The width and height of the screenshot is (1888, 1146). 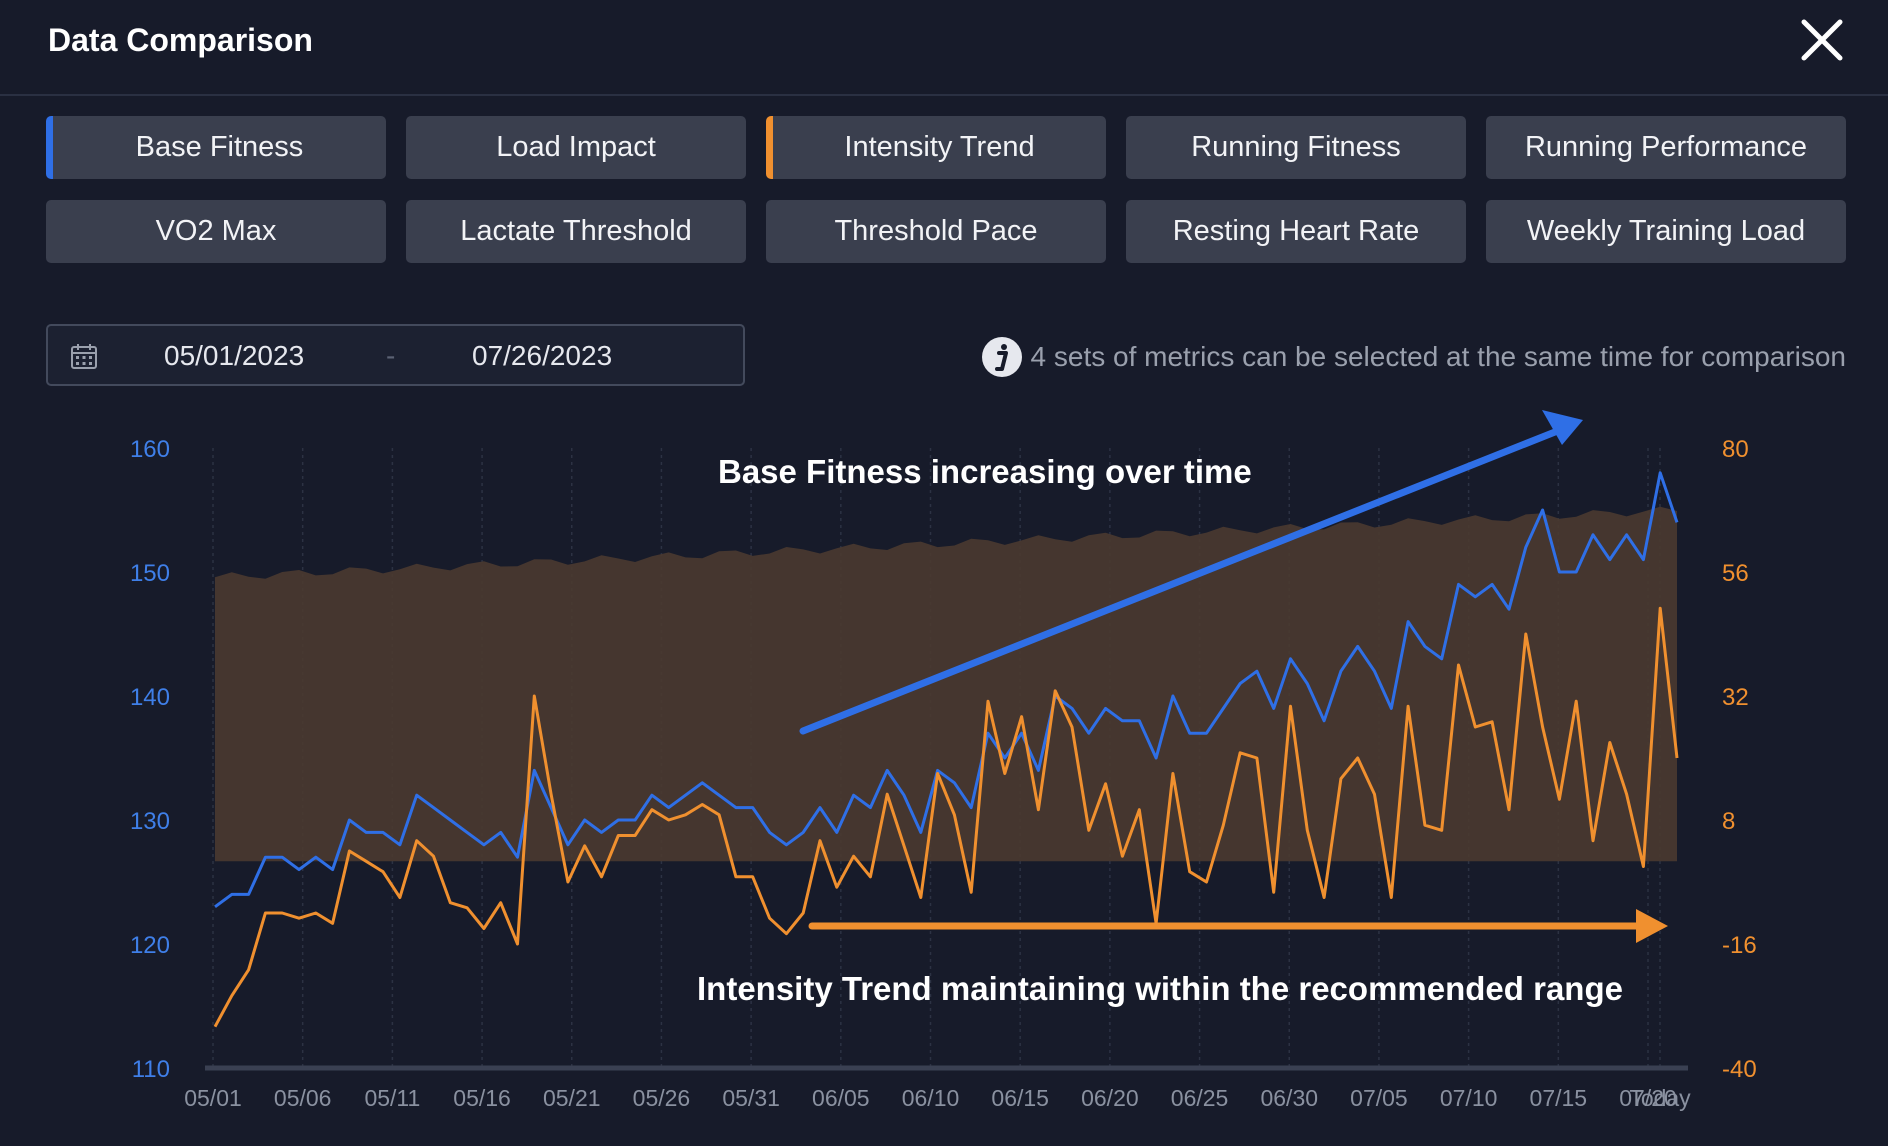 I want to click on y-left-tick-label: 140, so click(x=150, y=697).